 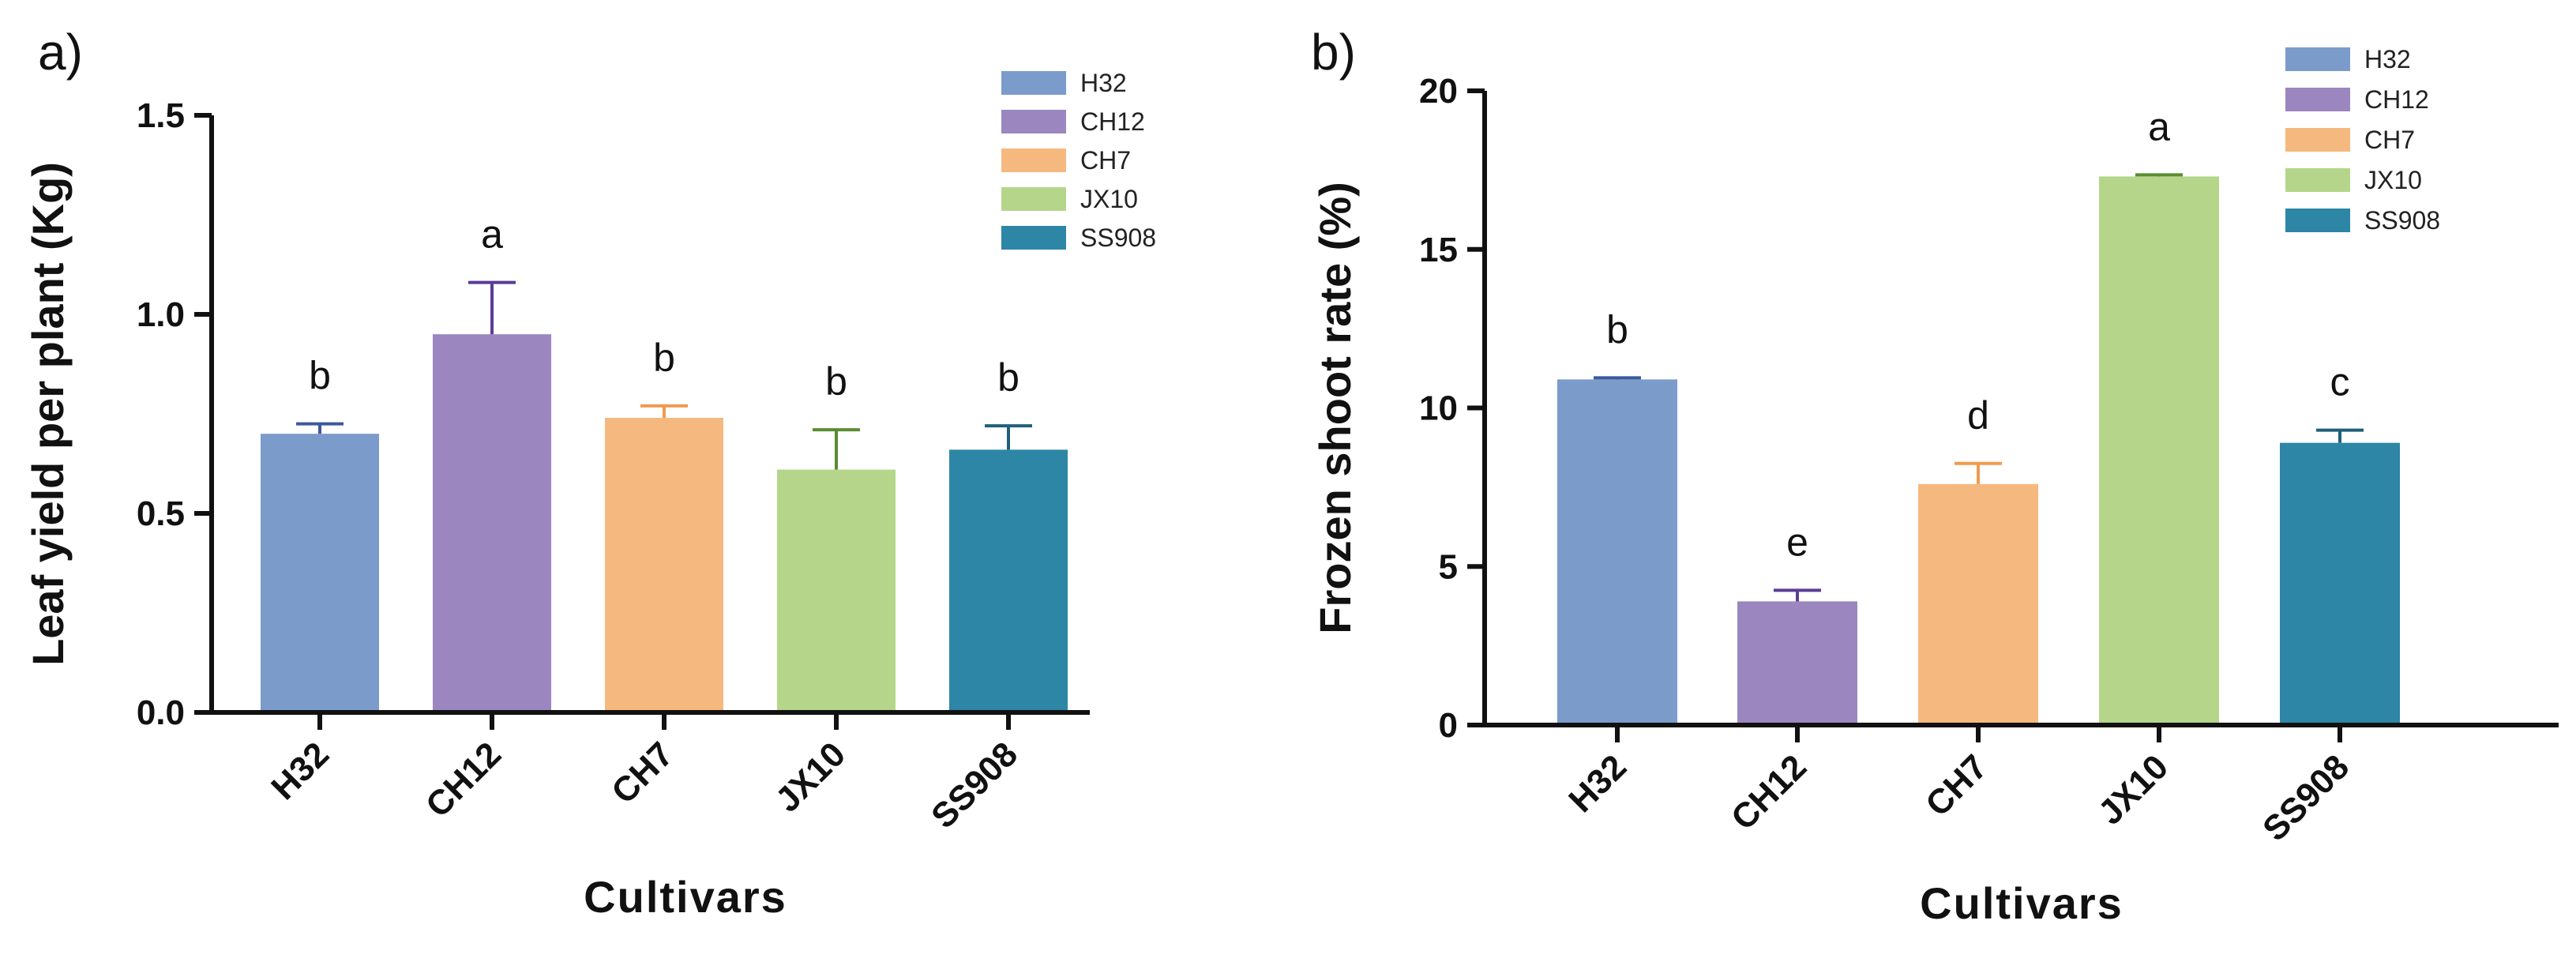 What do you see at coordinates (2317, 100) in the screenshot?
I see `legend-swatch-b-ch12` at bounding box center [2317, 100].